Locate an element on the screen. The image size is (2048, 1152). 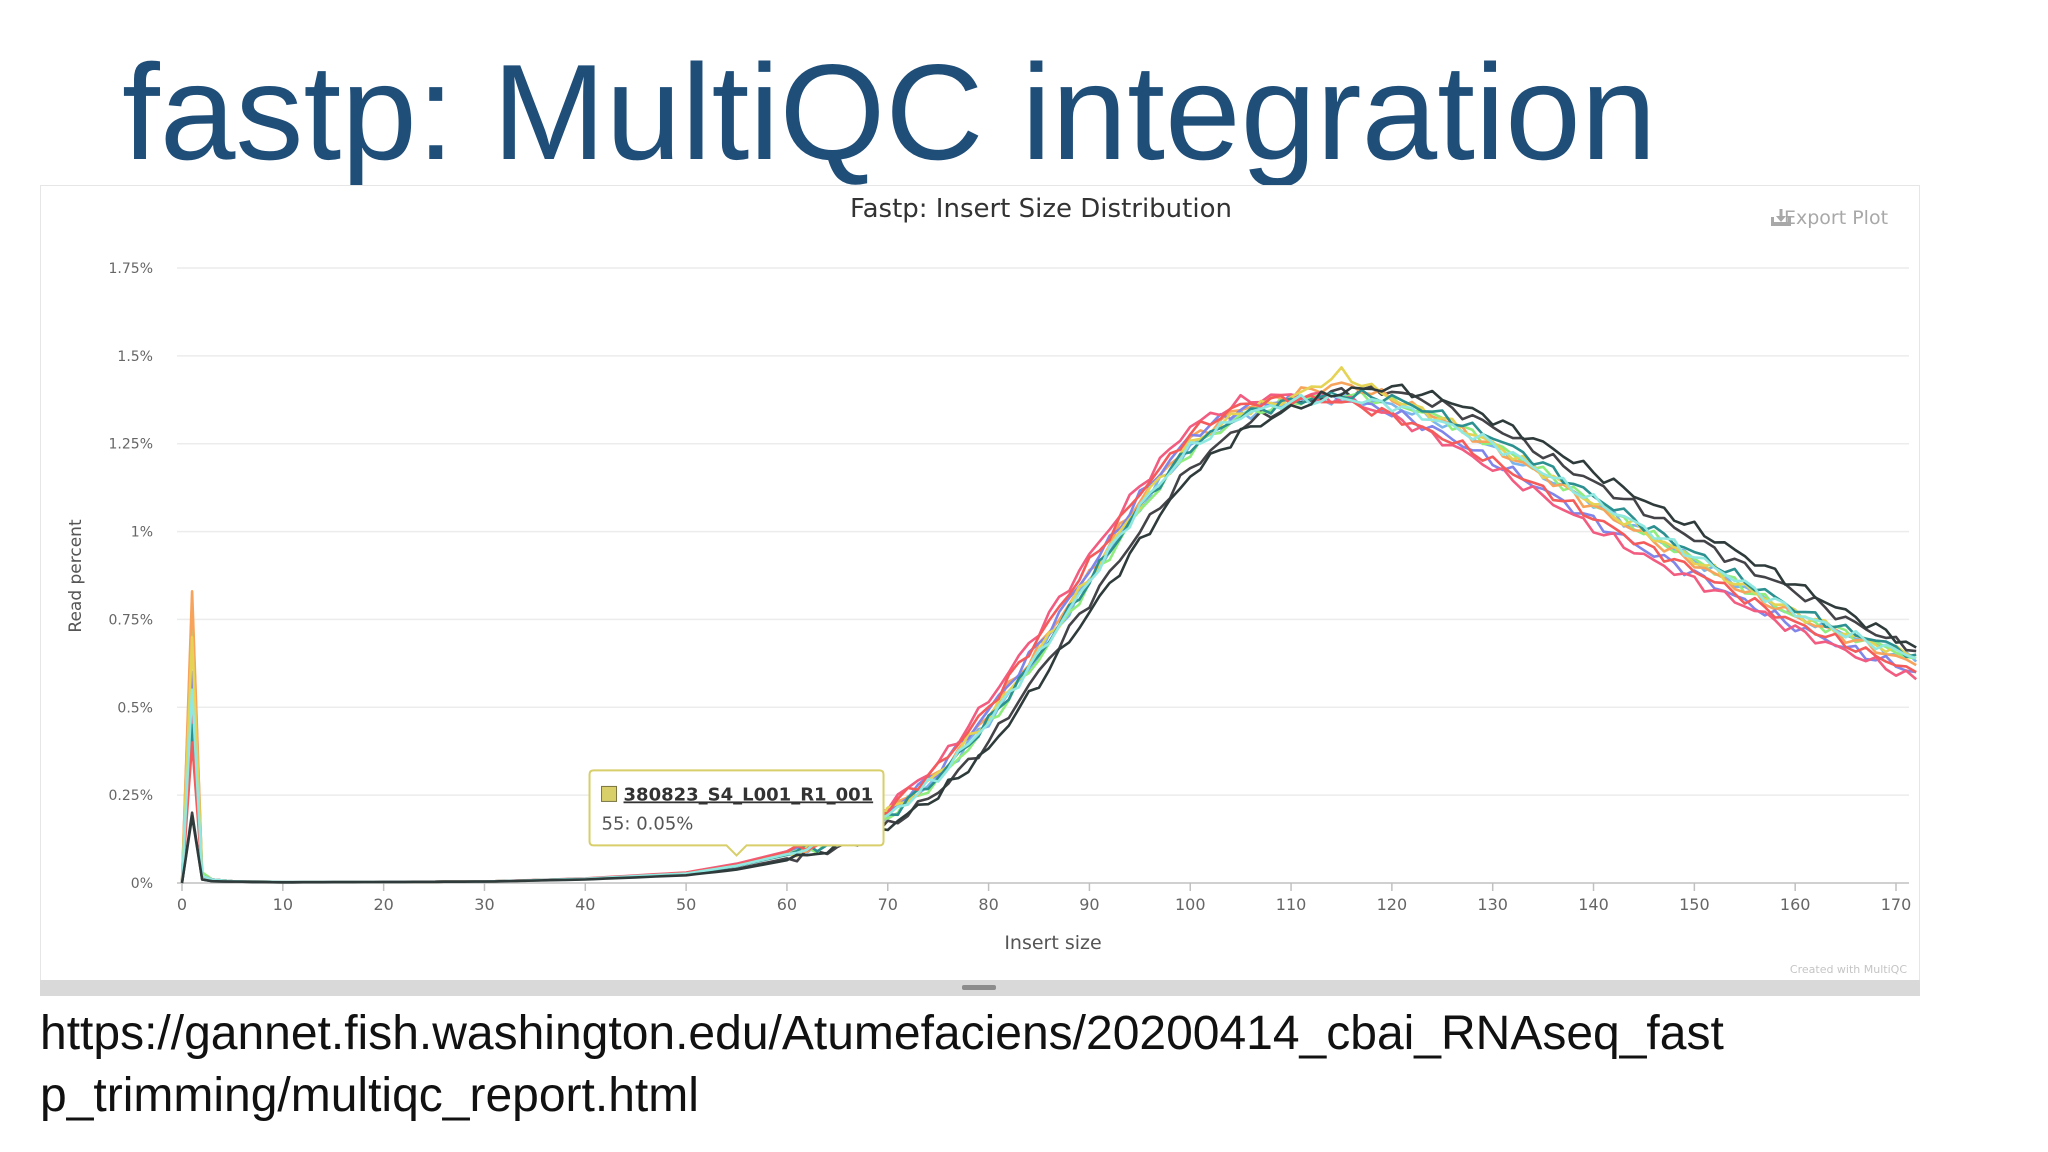
x-tick-label: 130 is located at coordinates (1492, 904).